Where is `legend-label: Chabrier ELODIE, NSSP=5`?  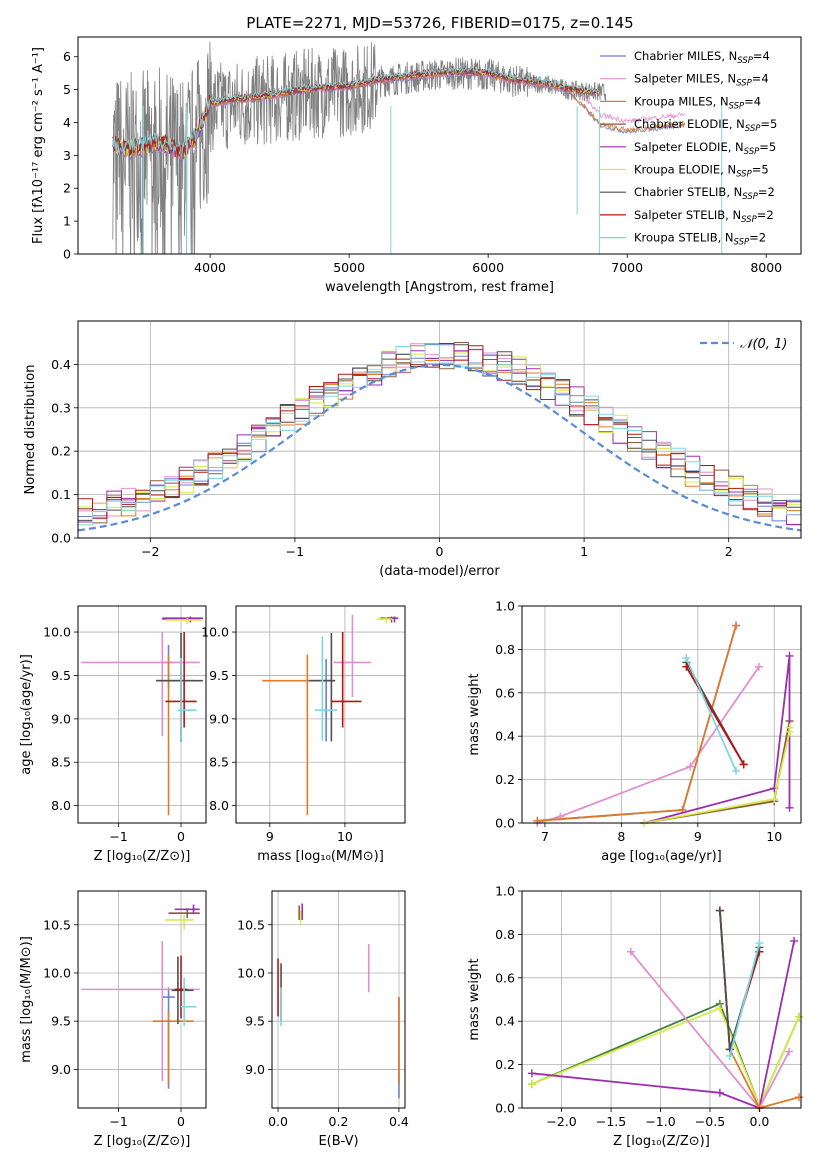
legend-label: Chabrier ELODIE, NSSP=5 is located at coordinates (705, 125).